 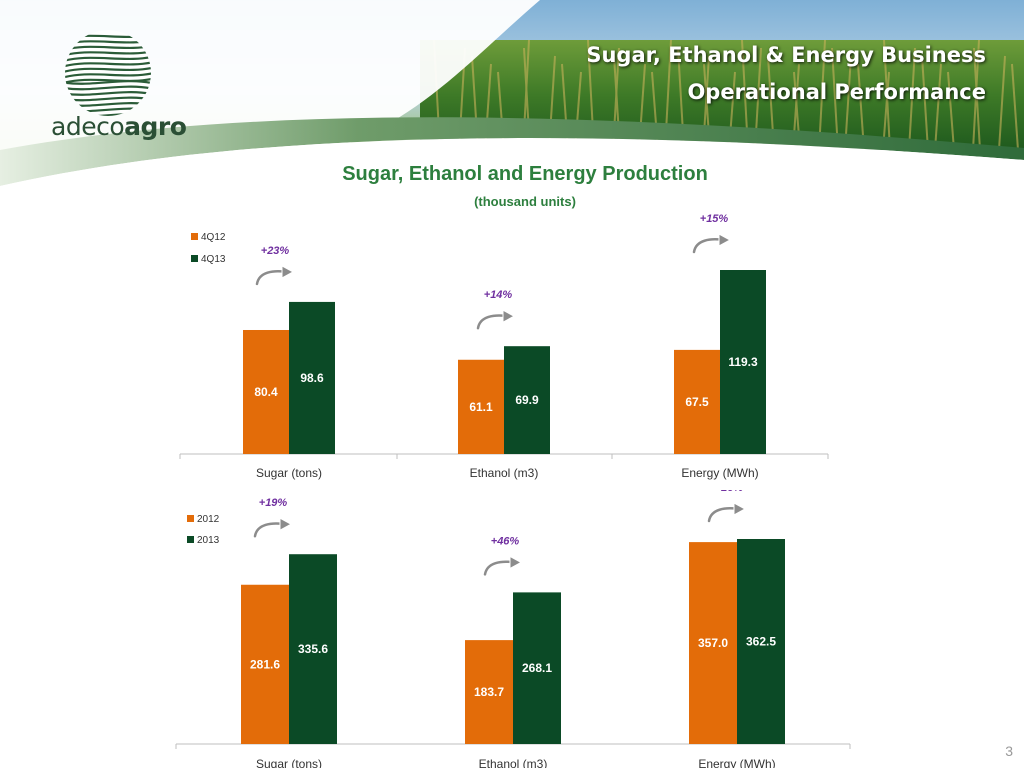 I want to click on change-label: +19%, so click(x=273, y=503).